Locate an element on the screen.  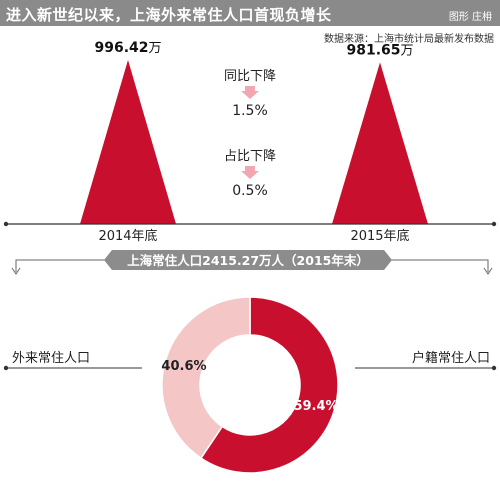
page-title: 进入新世纪以来，上海外来常住人口首现负增长 is located at coordinates (169, 15).